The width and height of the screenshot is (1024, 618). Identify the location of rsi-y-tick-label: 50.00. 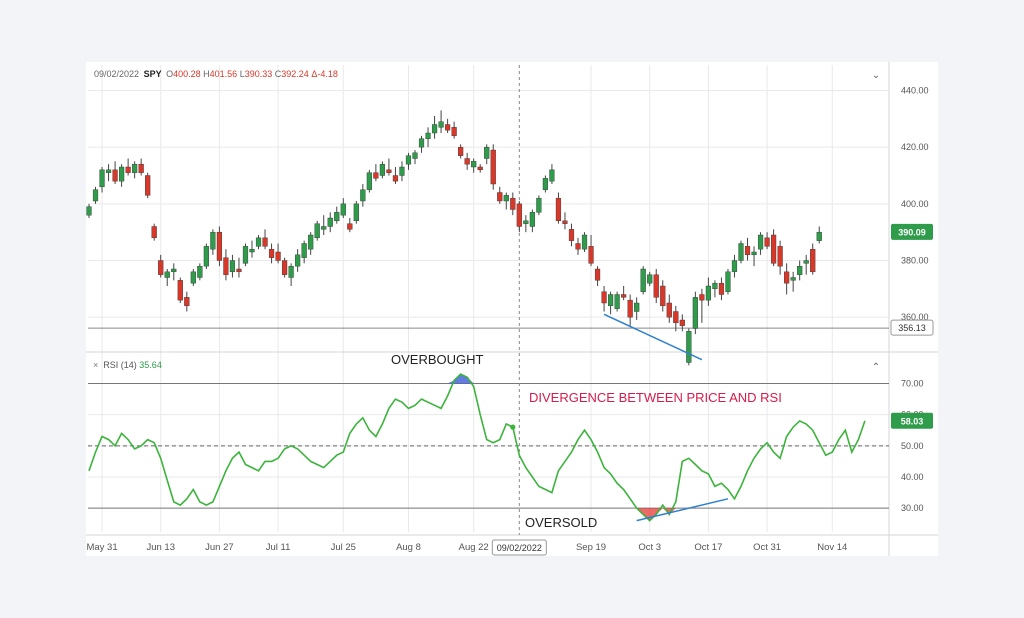
(912, 446).